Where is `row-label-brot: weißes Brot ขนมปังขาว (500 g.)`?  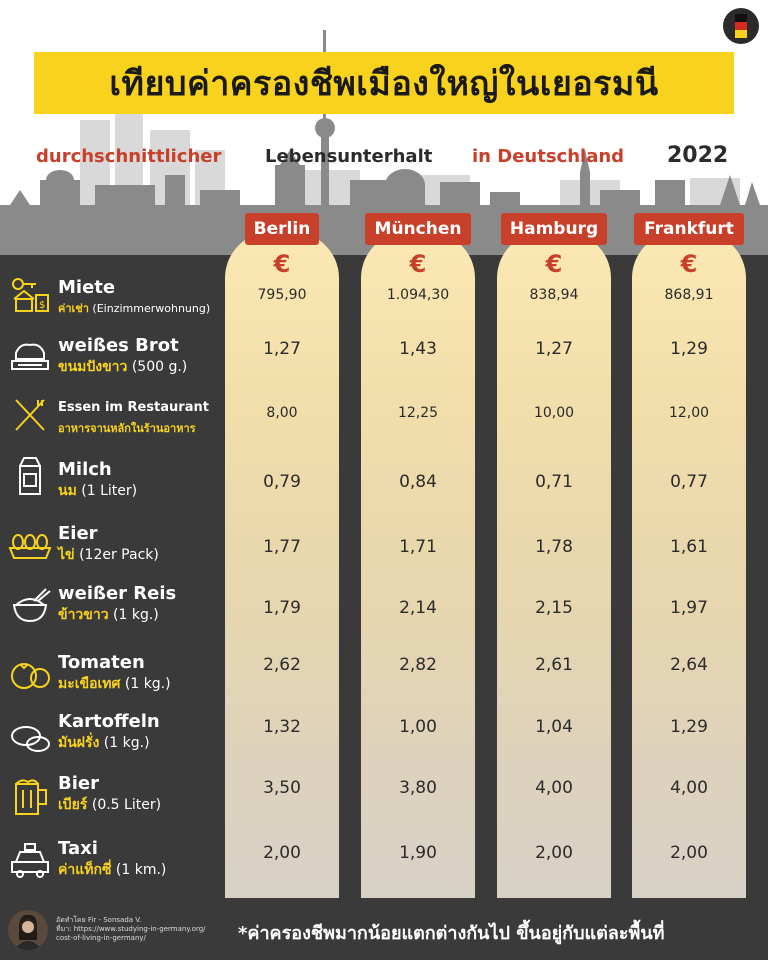 row-label-brot: weißes Brot ขนมปังขาว (500 g.) is located at coordinates (122, 356).